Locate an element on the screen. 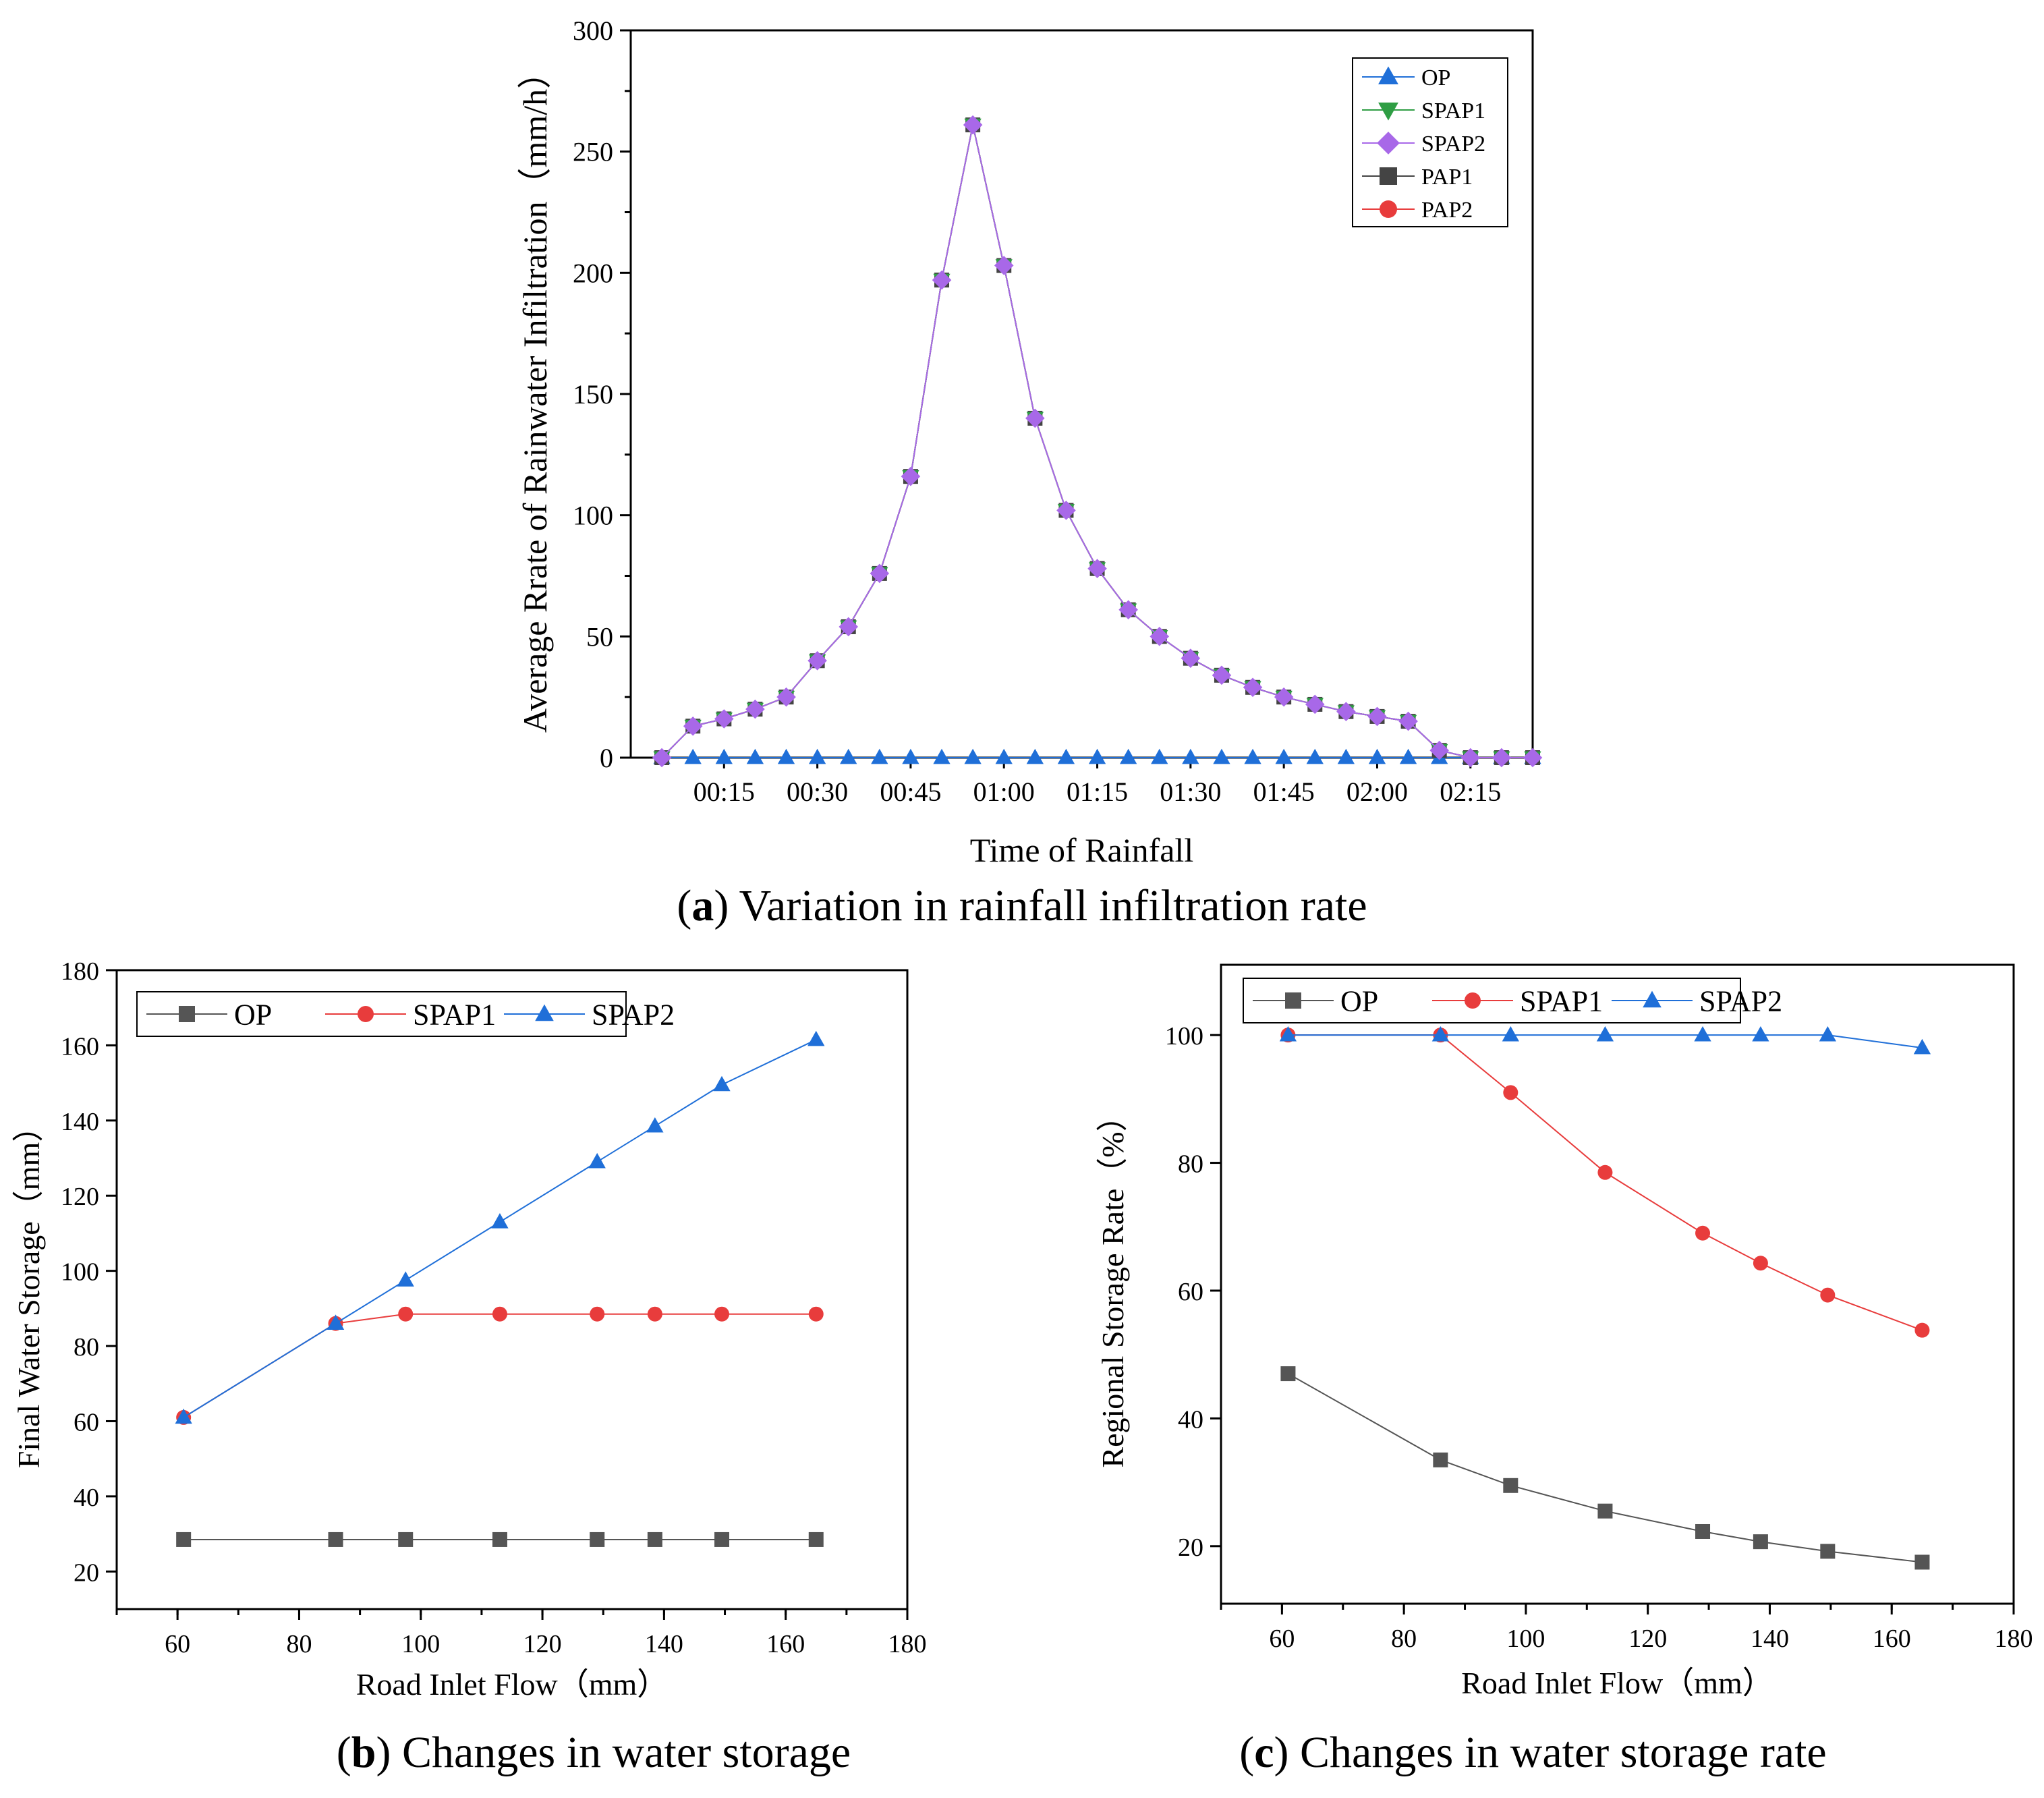  y-axis-title: Regional Storage Rate（%） is located at coordinates (1113, 1284).